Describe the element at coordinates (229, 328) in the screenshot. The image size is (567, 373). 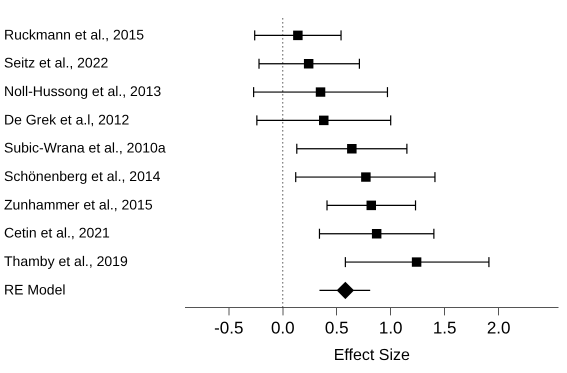
I see `x-tick-label: -0.5` at that location.